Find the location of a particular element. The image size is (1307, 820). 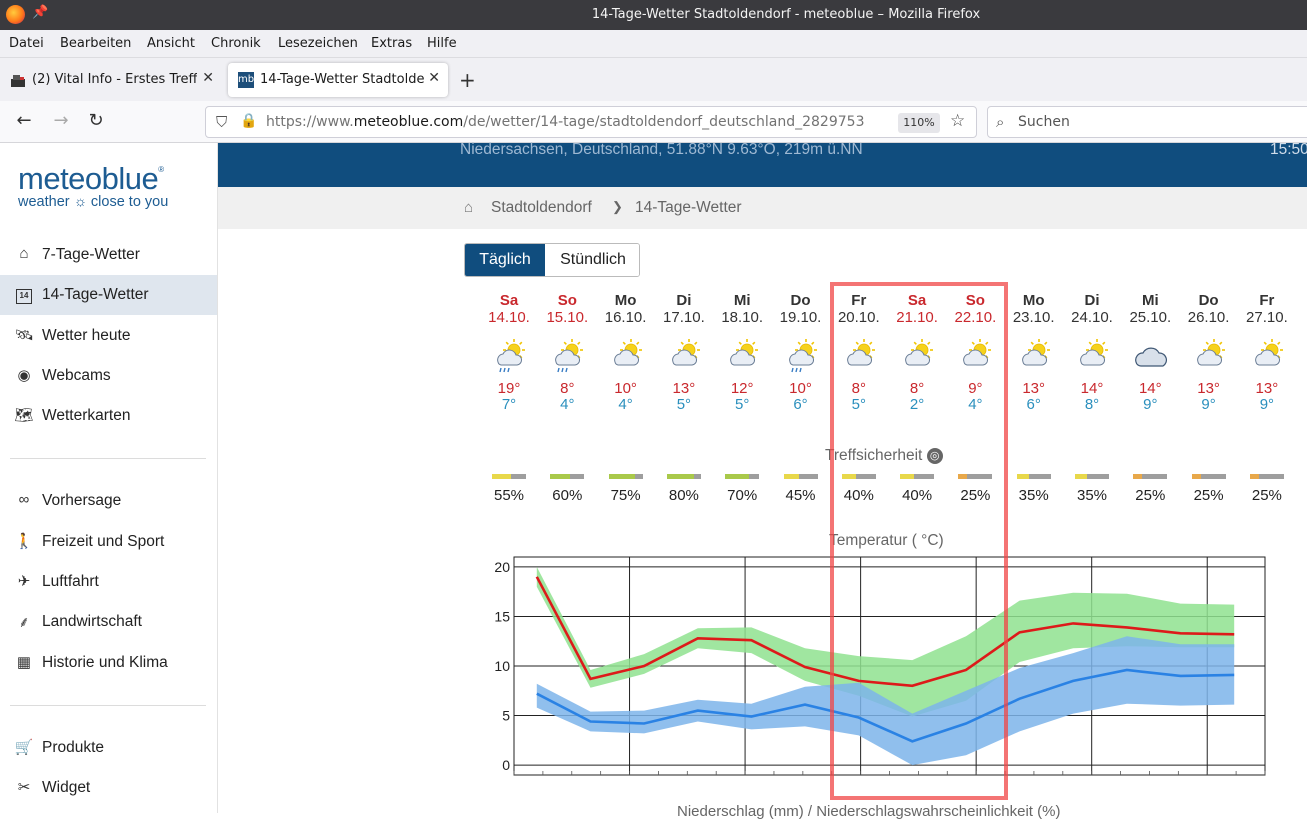

sidebar-item-webcams: ◉ Webcams is located at coordinates (108, 376).